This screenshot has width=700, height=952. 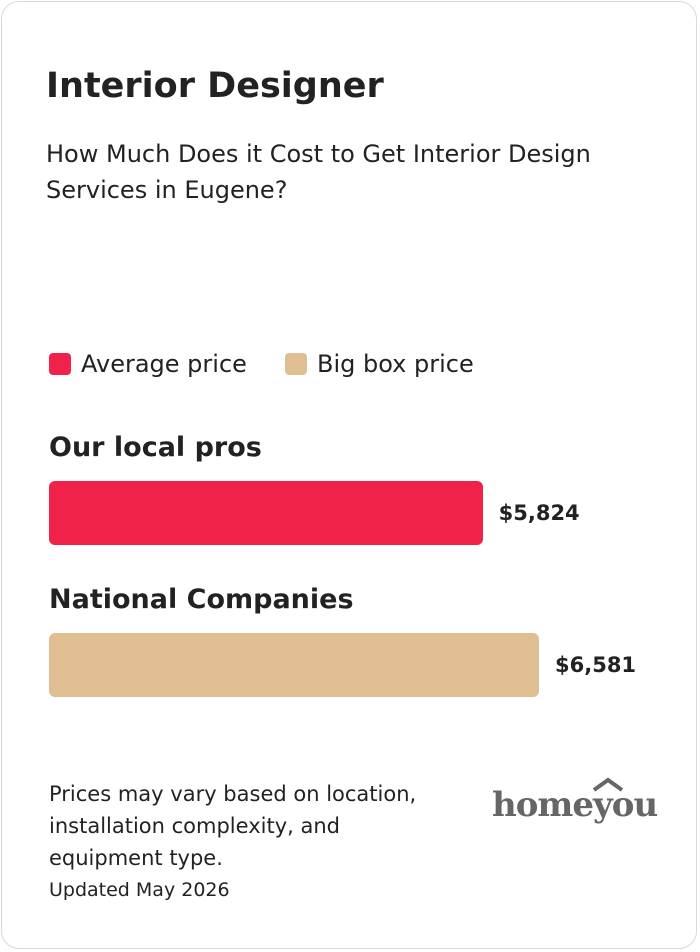 What do you see at coordinates (395, 364) in the screenshot?
I see `legend-label: Big box price` at bounding box center [395, 364].